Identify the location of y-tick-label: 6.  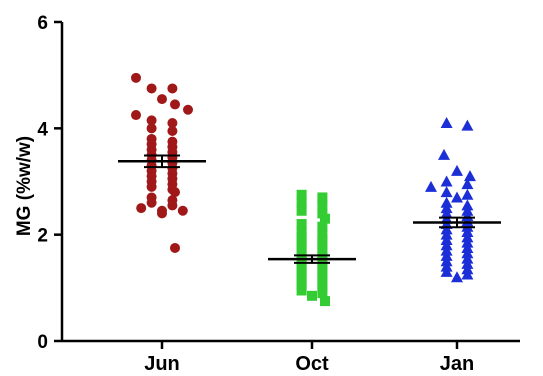
(42, 23).